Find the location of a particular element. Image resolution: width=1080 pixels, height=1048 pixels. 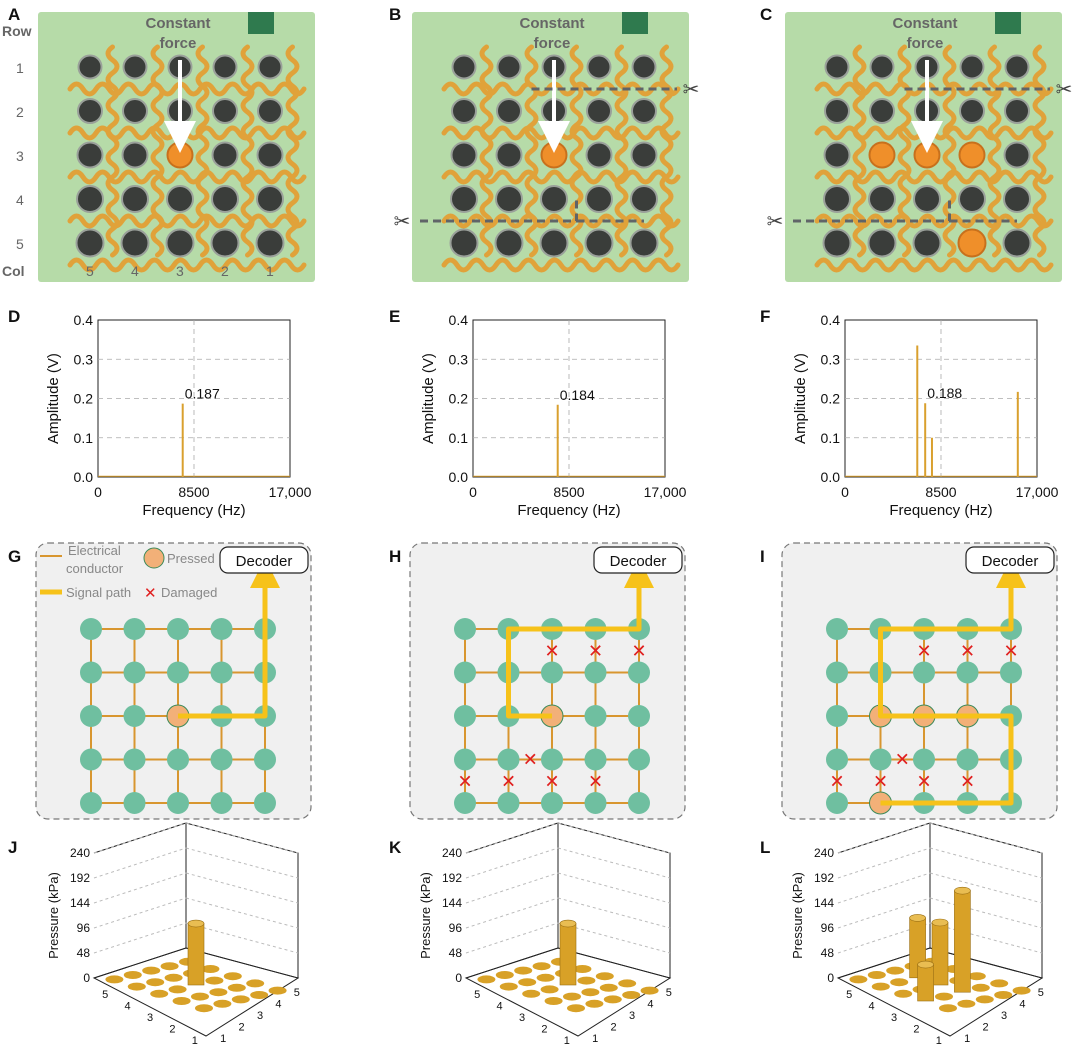

pressed-button is located at coordinates (972, 155).